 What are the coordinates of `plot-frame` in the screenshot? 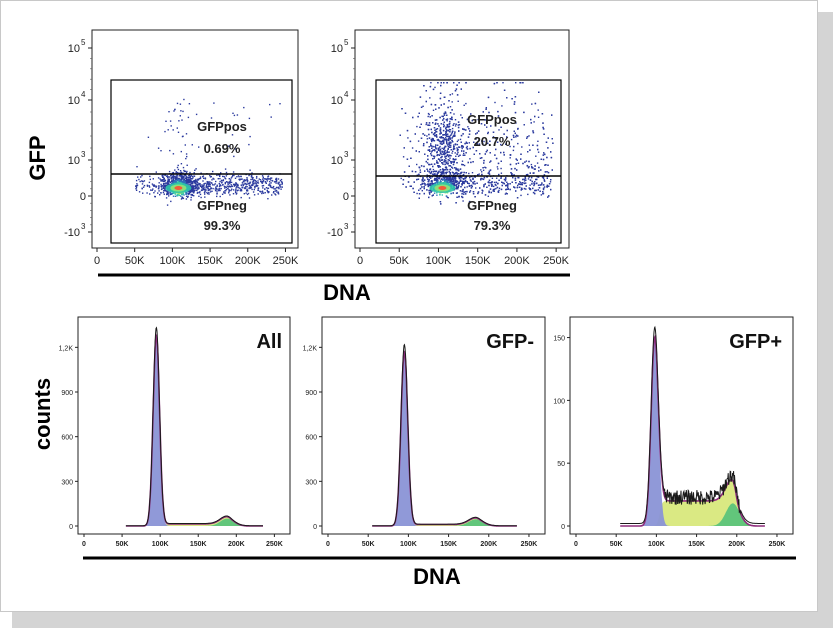 It's located at (681, 425).